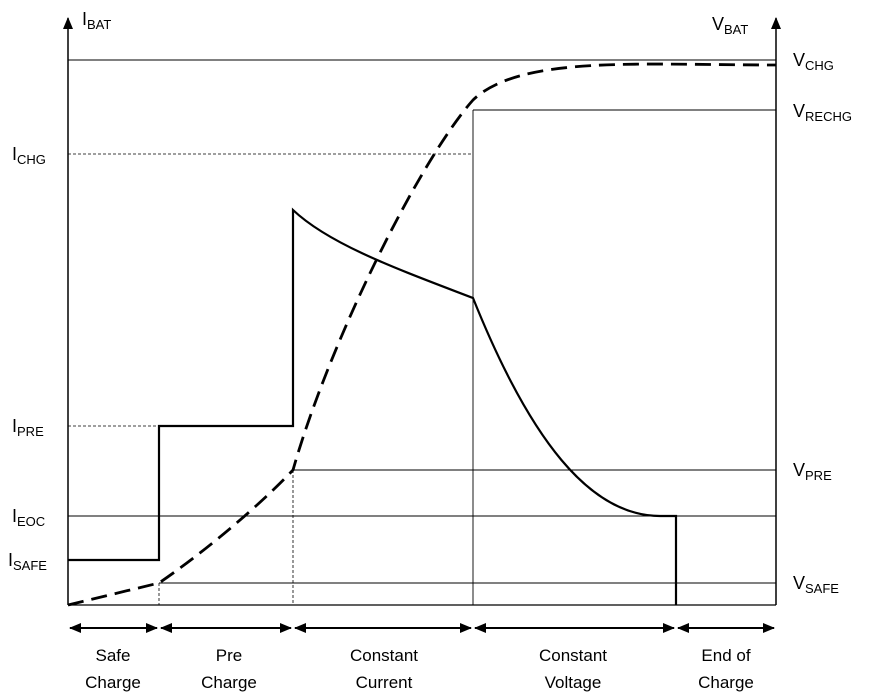  I want to click on label-vsafe: VSAFE, so click(816, 584).